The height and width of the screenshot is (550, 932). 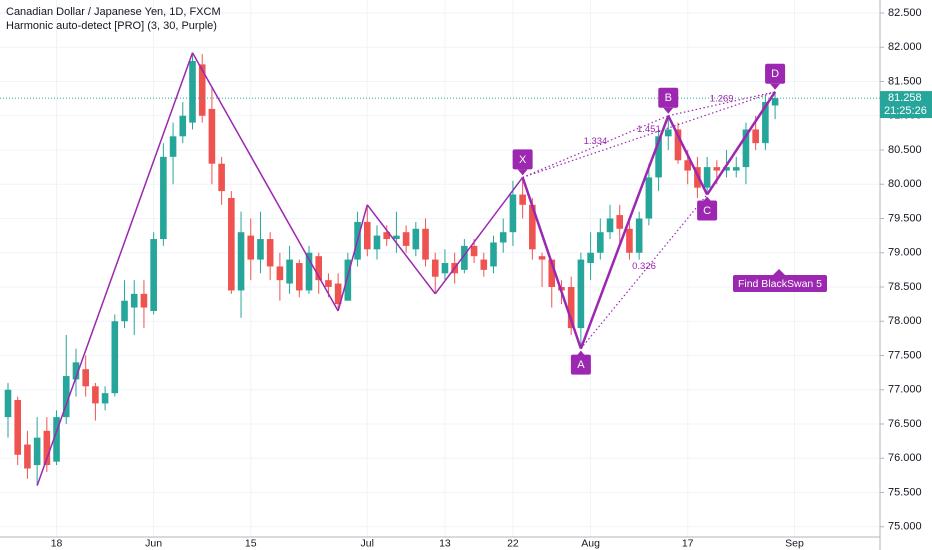 What do you see at coordinates (522, 172) in the screenshot?
I see `pattern-point-pointer` at bounding box center [522, 172].